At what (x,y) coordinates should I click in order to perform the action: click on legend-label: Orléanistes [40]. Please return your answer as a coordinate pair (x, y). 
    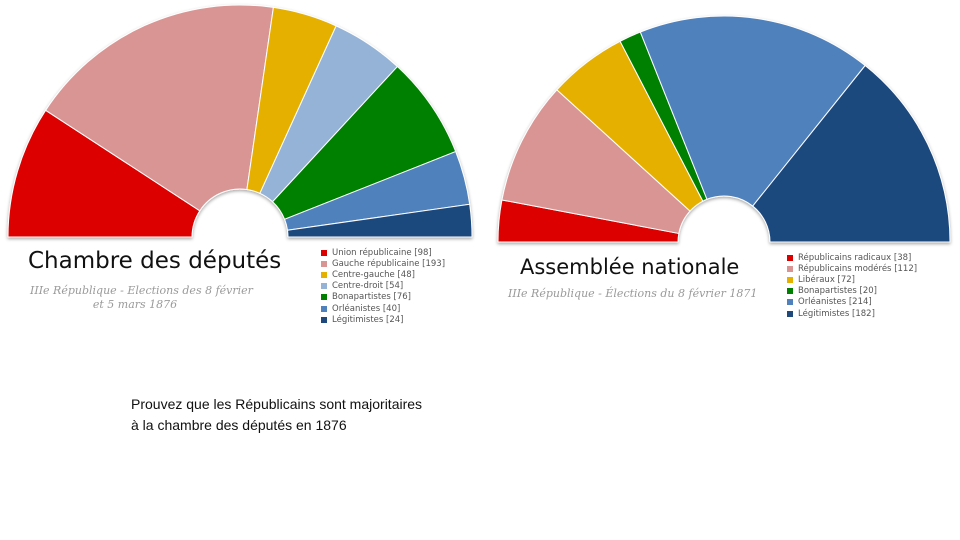
    Looking at the image, I should click on (366, 308).